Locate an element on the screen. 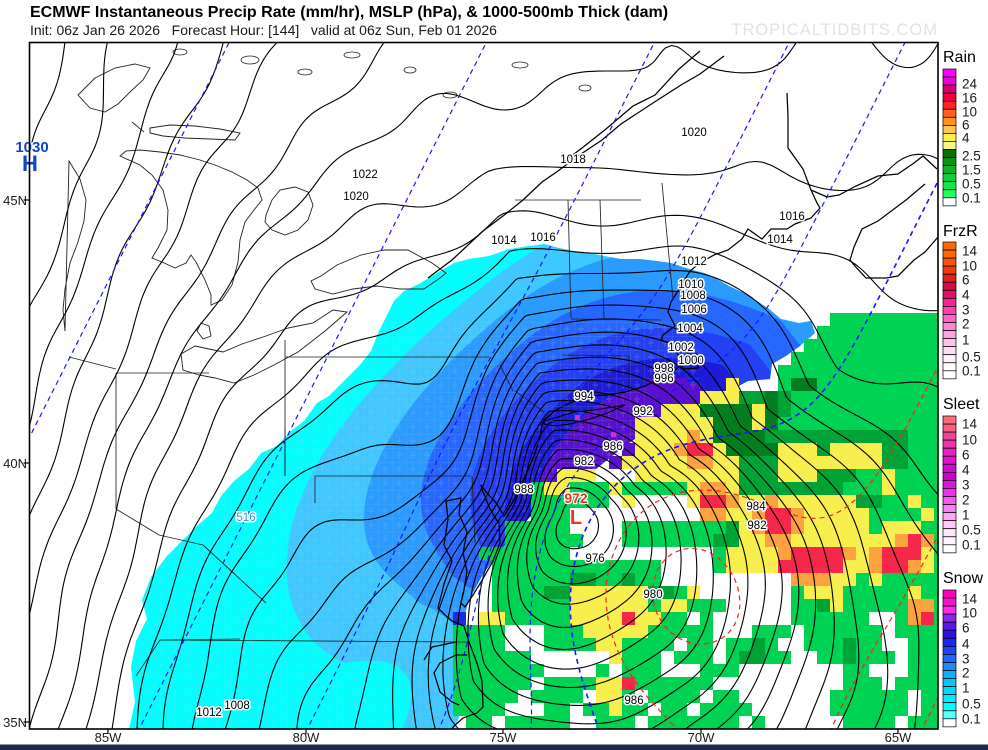 This screenshot has width=988, height=750. svg-text: 85W is located at coordinates (108, 737).